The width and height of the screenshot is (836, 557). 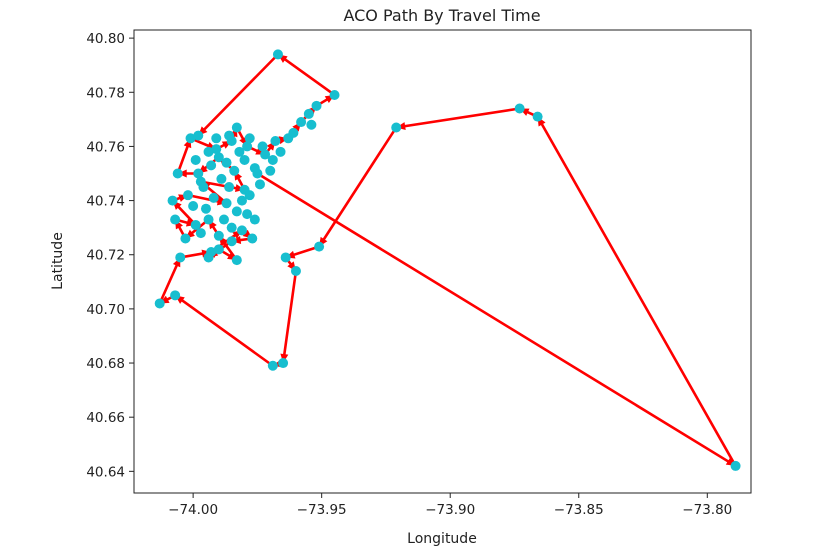 What do you see at coordinates (105, 364) in the screenshot?
I see `y-tick-label: 40.68` at bounding box center [105, 364].